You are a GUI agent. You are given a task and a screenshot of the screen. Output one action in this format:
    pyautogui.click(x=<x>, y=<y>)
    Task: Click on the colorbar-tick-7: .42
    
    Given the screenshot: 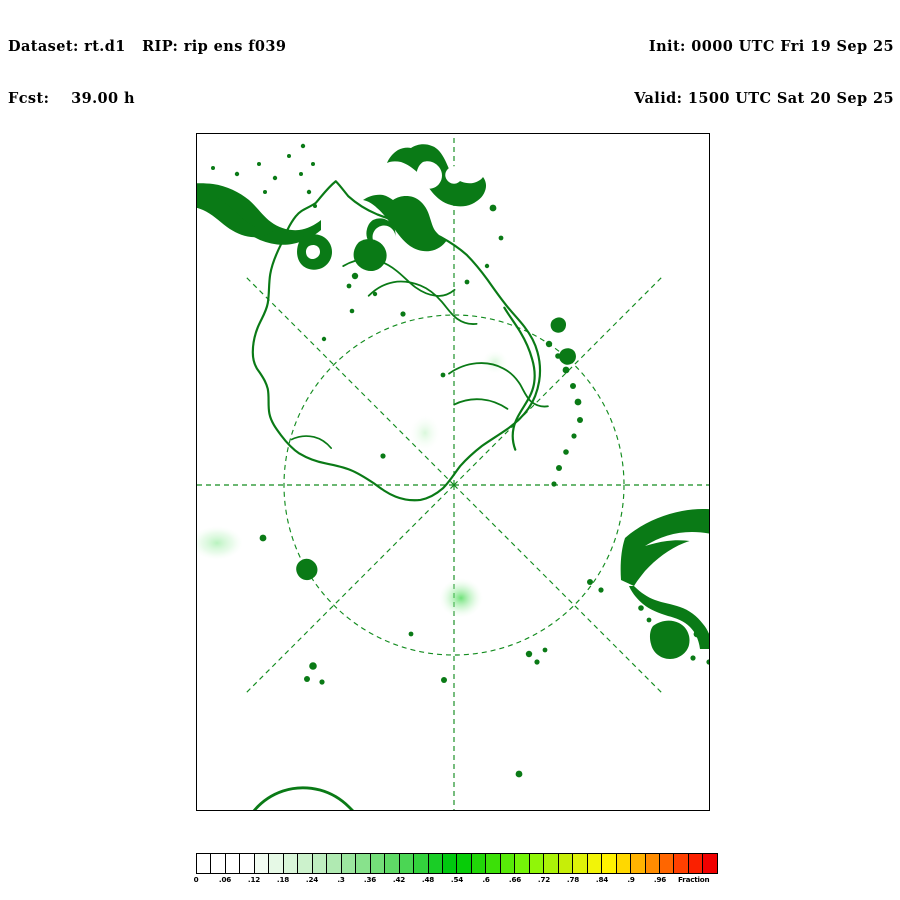 What is the action you would take?
    pyautogui.click(x=399, y=879)
    